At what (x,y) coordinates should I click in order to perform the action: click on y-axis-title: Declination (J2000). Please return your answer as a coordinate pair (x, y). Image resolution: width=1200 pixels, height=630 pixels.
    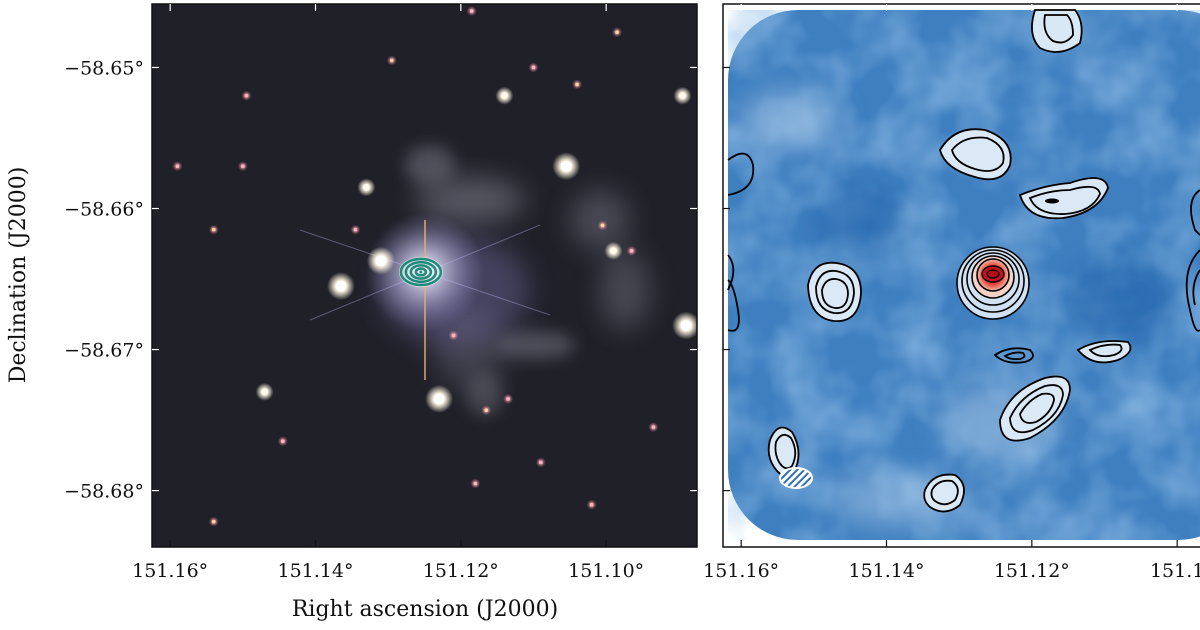
    Looking at the image, I should click on (18, 275).